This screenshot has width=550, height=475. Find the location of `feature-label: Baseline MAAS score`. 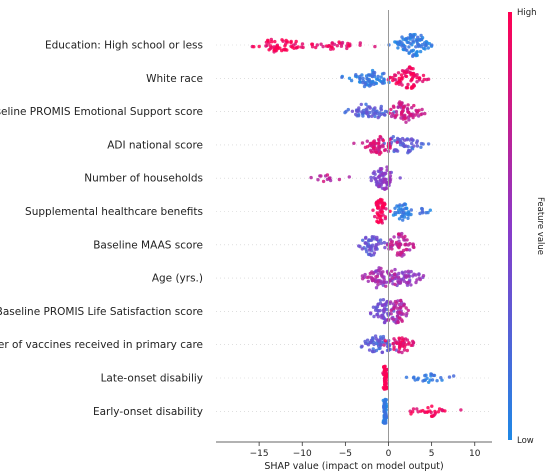

feature-label: Baseline MAAS score is located at coordinates (148, 245).